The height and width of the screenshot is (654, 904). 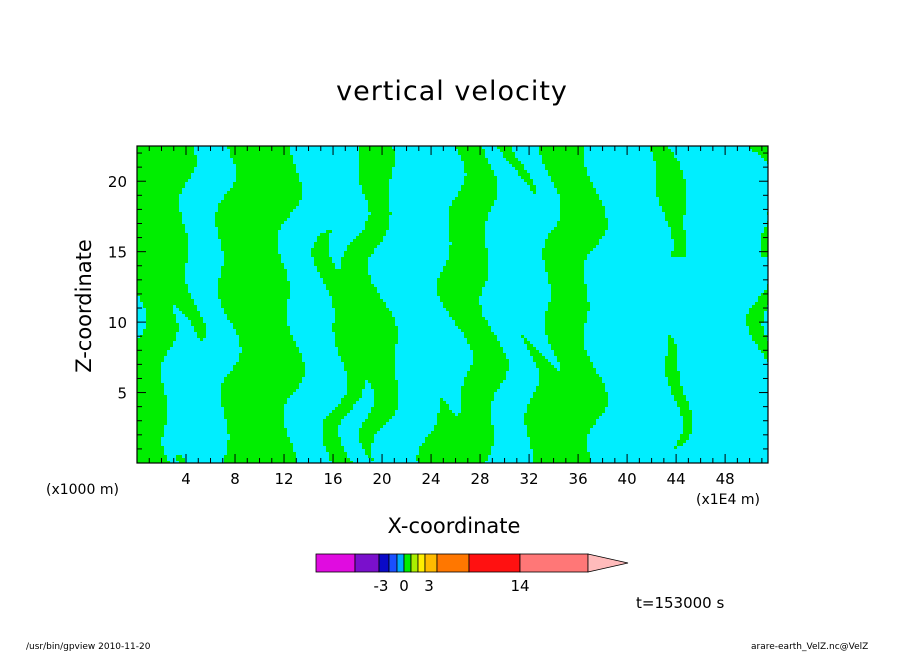 What do you see at coordinates (117, 323) in the screenshot?
I see `y-tick-label: 10` at bounding box center [117, 323].